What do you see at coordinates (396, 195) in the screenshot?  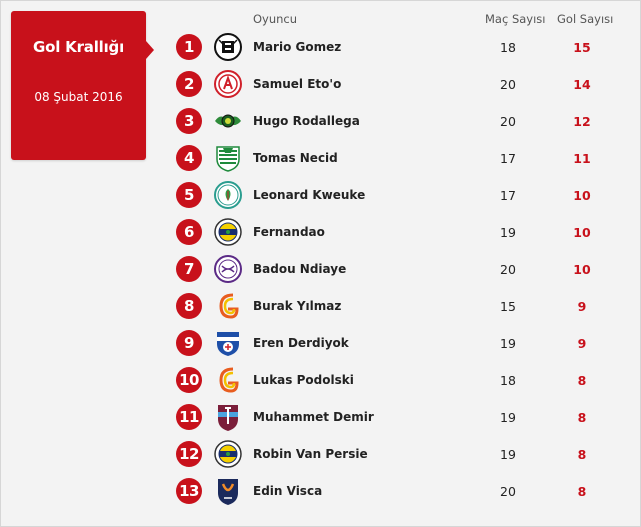 I see `table-row: 5 Leonard Kweuke 17 10` at bounding box center [396, 195].